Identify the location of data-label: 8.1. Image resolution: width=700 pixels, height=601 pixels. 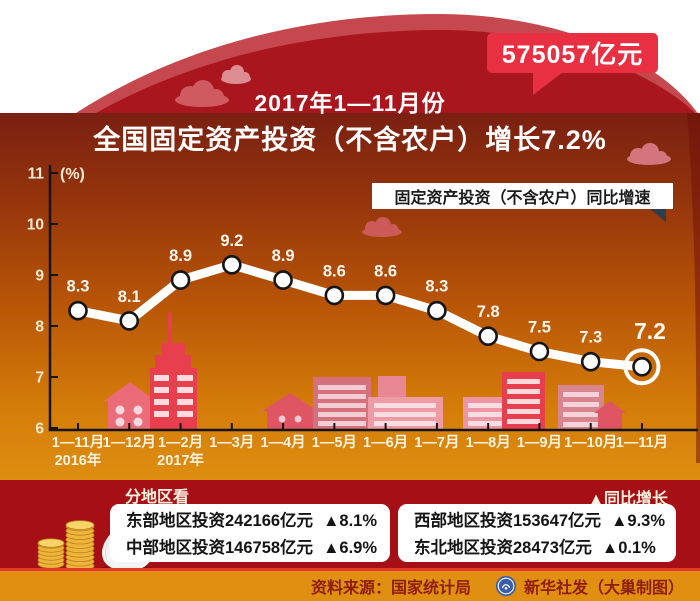
(129, 297).